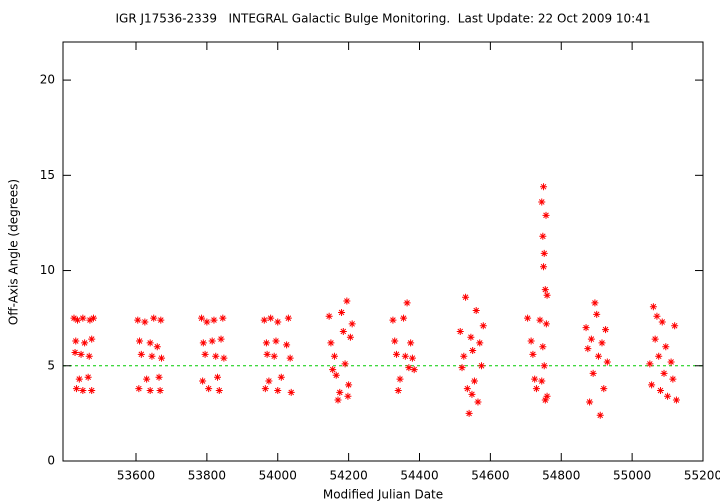 The image size is (720, 504). What do you see at coordinates (278, 476) in the screenshot?
I see `x-tick-label: 54000` at bounding box center [278, 476].